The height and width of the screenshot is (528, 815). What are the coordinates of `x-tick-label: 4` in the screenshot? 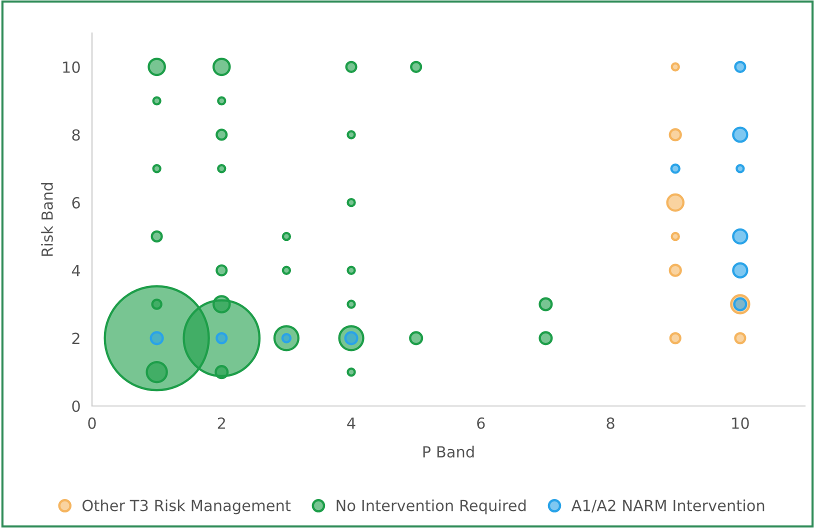 It's located at (351, 423).